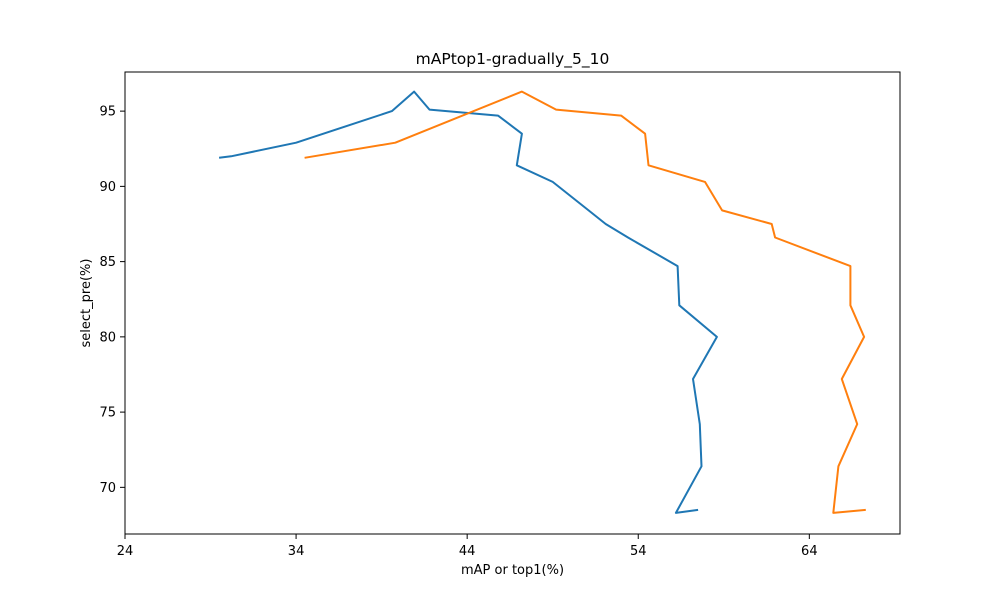 The height and width of the screenshot is (600, 1000). Describe the element at coordinates (638, 551) in the screenshot. I see `x-tick-label: 54` at that location.